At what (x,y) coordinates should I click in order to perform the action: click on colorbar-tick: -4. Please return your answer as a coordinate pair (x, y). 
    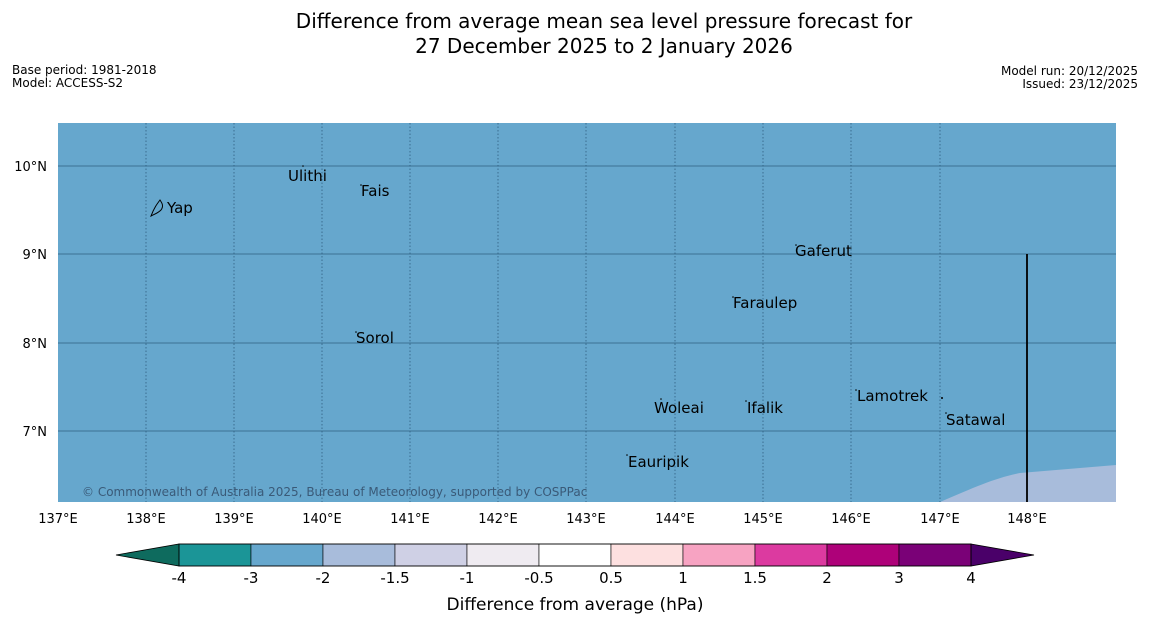
    Looking at the image, I should click on (179, 578).